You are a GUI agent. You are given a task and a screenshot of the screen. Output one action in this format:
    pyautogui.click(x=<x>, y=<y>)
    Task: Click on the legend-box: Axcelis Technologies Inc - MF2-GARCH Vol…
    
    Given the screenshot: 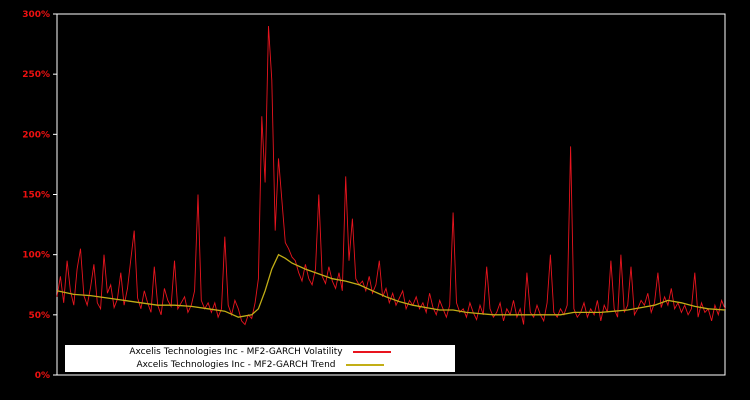 What is the action you would take?
    pyautogui.click(x=260, y=358)
    